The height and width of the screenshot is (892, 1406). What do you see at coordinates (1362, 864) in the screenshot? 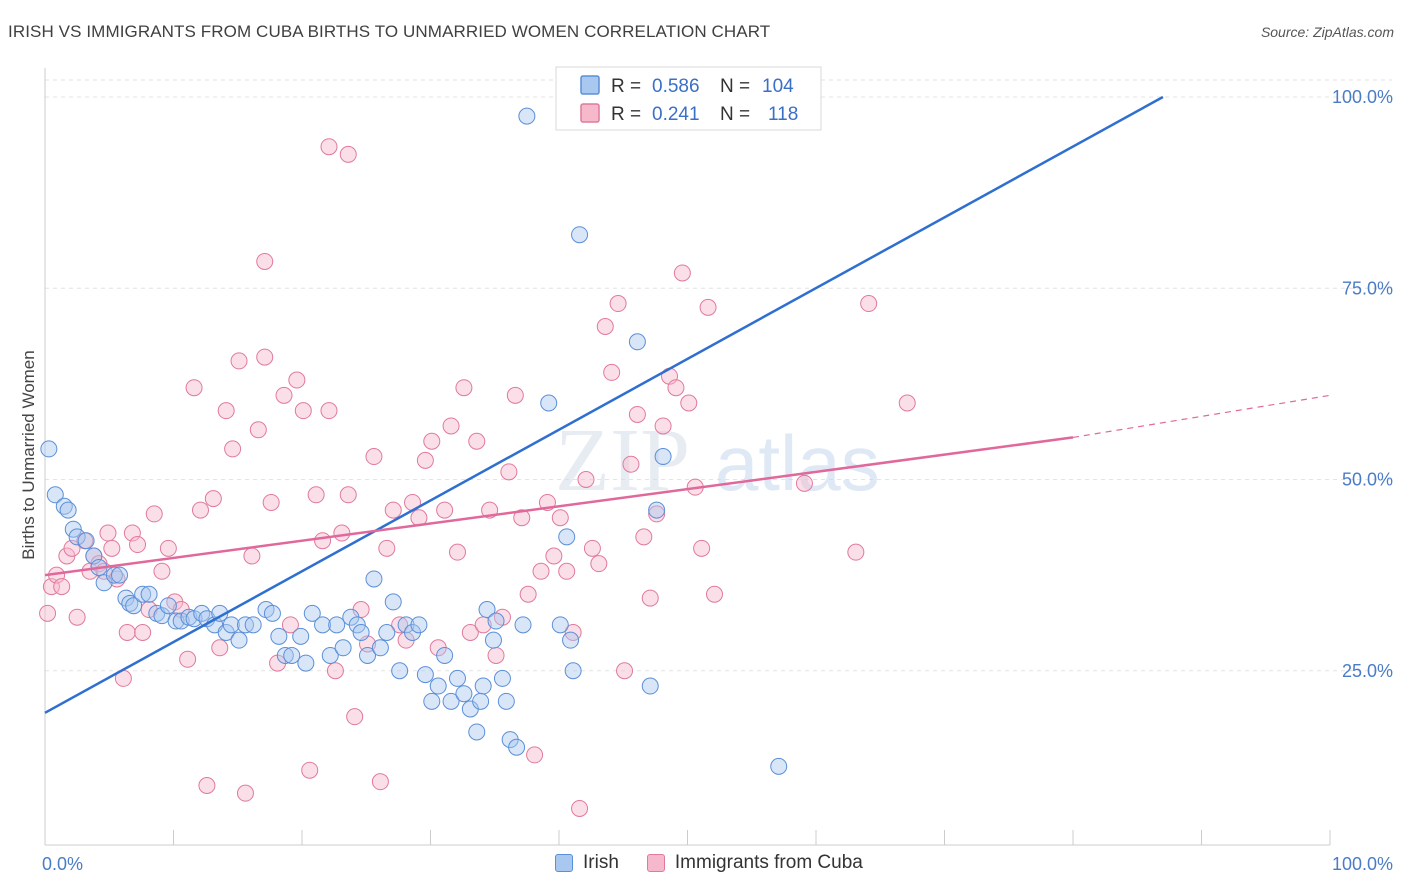
I see `x-tick-label: 100.0%` at bounding box center [1362, 864].